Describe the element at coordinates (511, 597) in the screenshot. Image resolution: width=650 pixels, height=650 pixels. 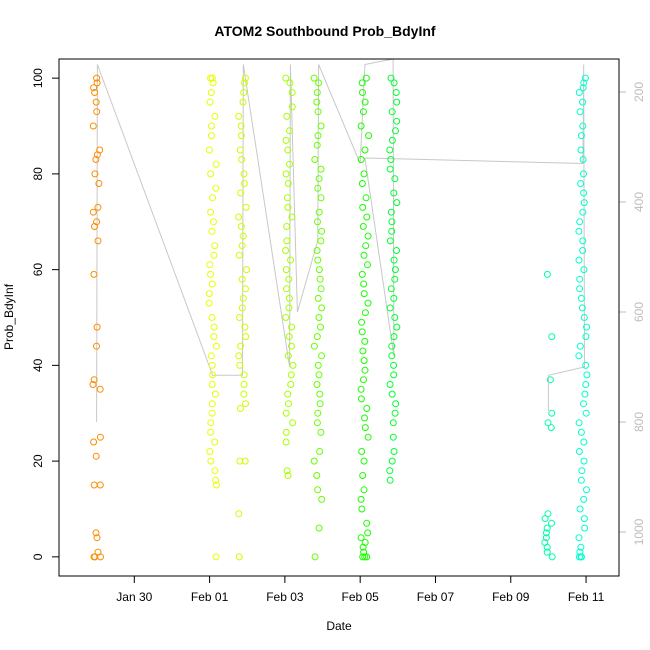
I see `x-tick-label: Feb 09` at that location.